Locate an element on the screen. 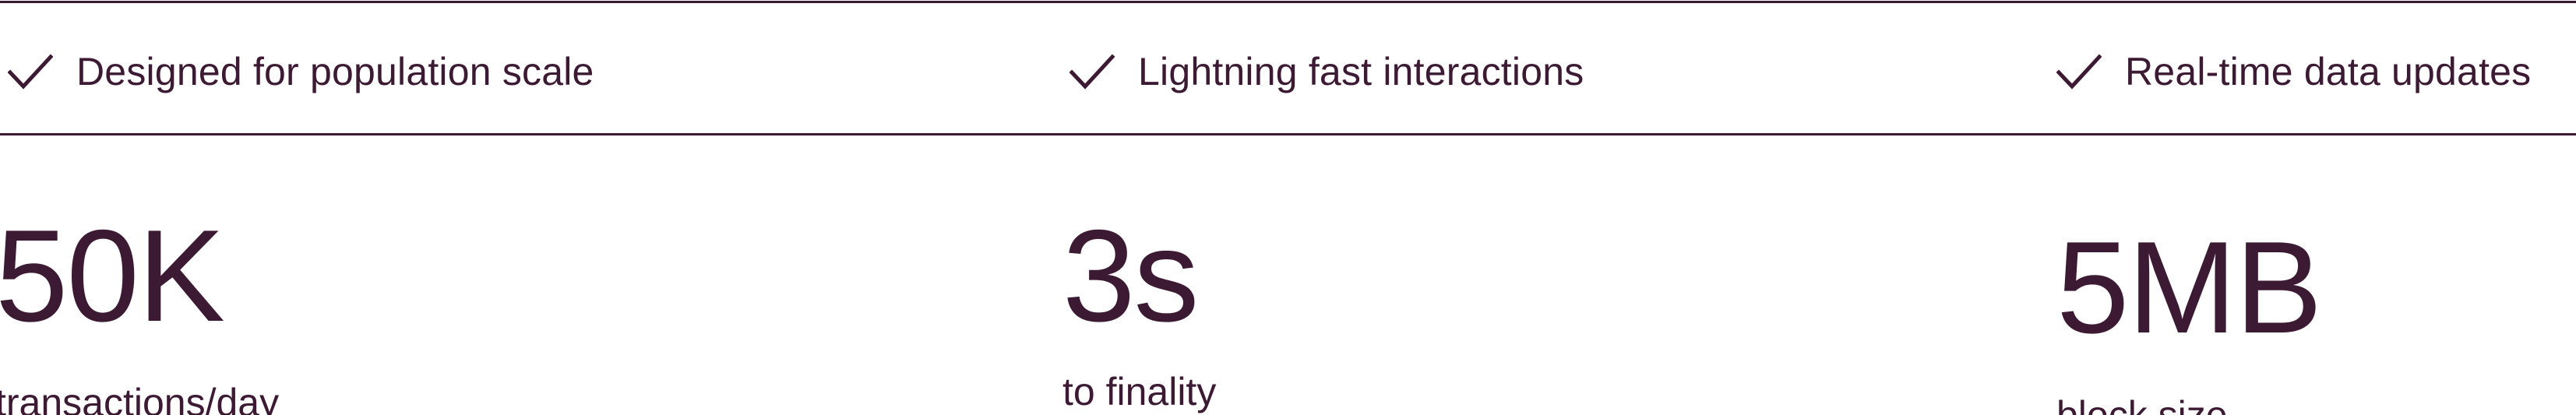  feature-fast-interactions: Lightning fast interactions is located at coordinates (1327, 72).